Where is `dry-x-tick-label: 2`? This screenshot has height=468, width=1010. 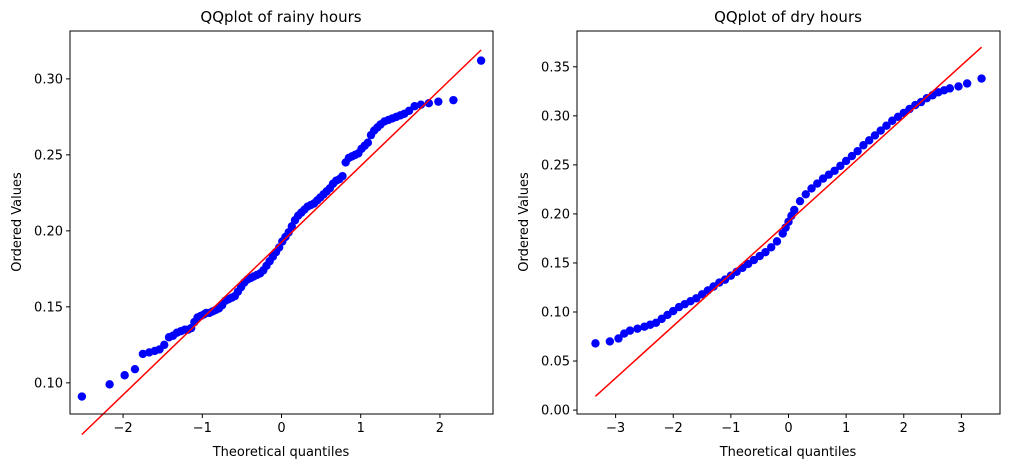 dry-x-tick-label: 2 is located at coordinates (904, 428).